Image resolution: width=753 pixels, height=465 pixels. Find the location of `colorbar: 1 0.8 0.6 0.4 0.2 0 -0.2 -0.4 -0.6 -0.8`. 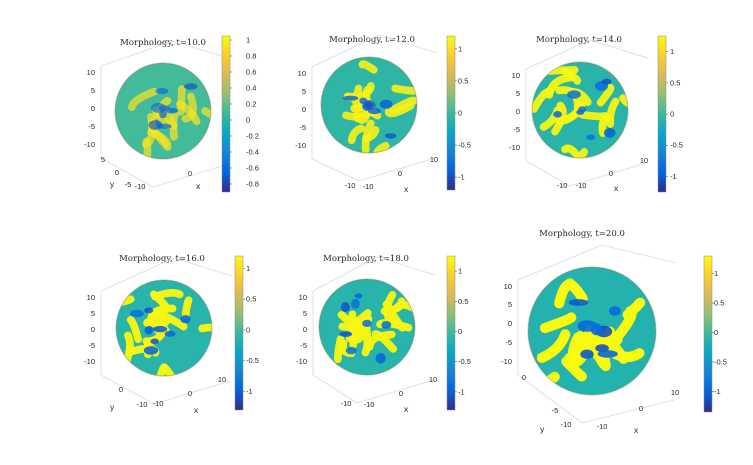

colorbar: 1 0.8 0.6 0.4 0.2 0 -0.2 -0.4 -0.6 -0.8 is located at coordinates (240, 114).